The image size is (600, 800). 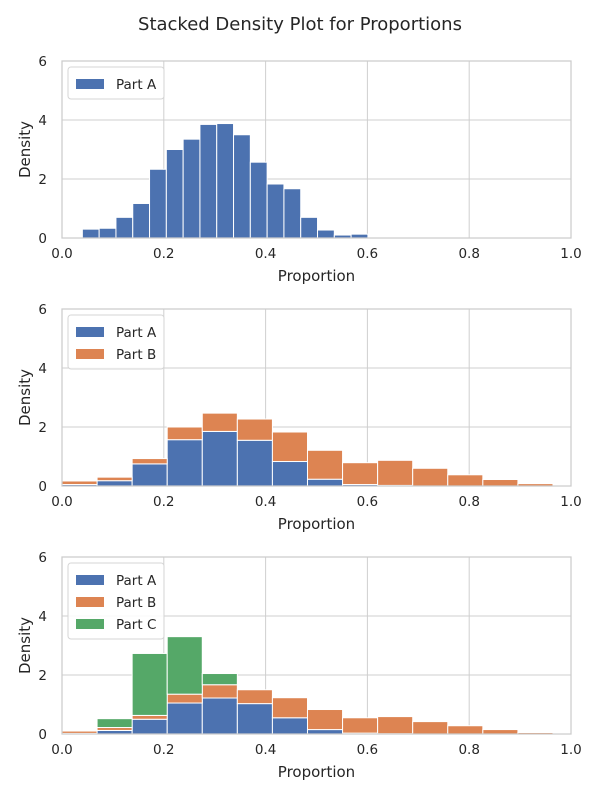 I want to click on legend: Part A Part B Part C, so click(x=116, y=601).